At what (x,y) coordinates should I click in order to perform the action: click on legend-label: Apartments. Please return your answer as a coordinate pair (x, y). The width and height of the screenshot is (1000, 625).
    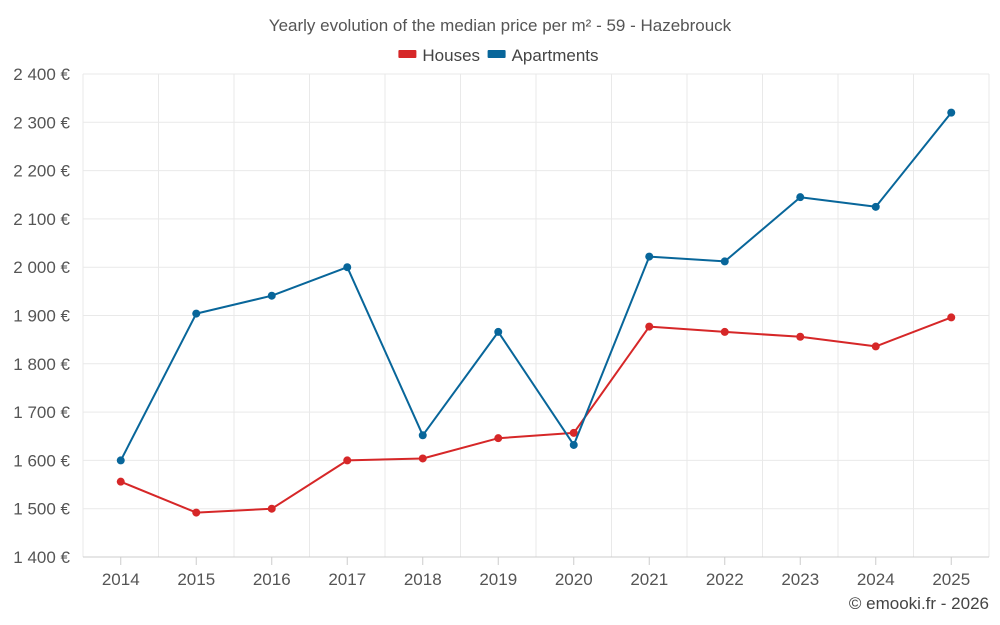
    Looking at the image, I should click on (555, 55).